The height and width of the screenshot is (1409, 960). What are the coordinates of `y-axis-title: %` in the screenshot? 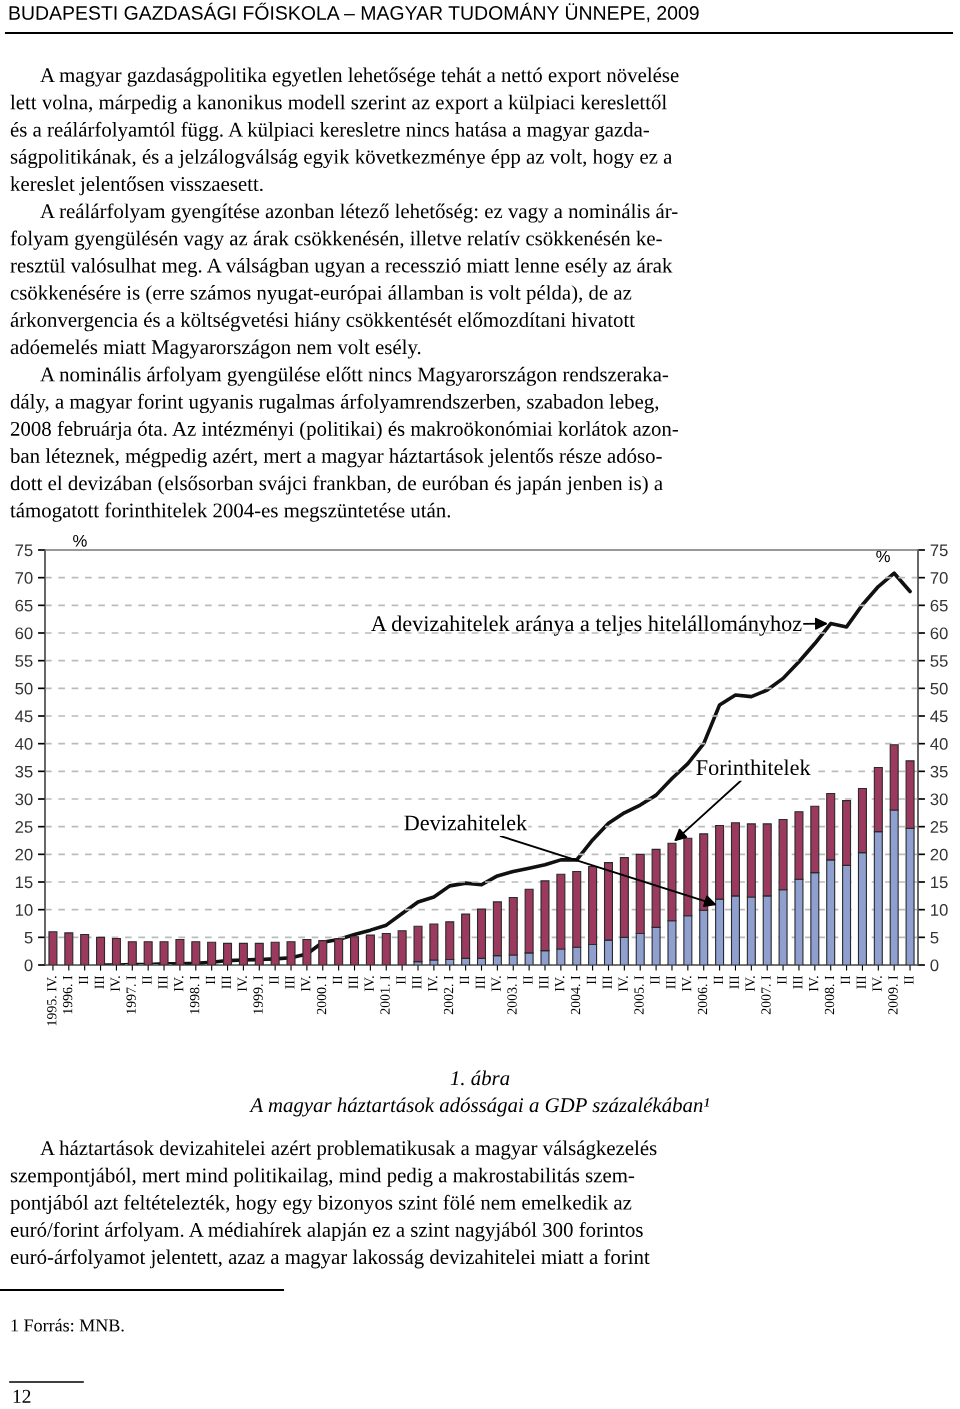 It's located at (80, 540).